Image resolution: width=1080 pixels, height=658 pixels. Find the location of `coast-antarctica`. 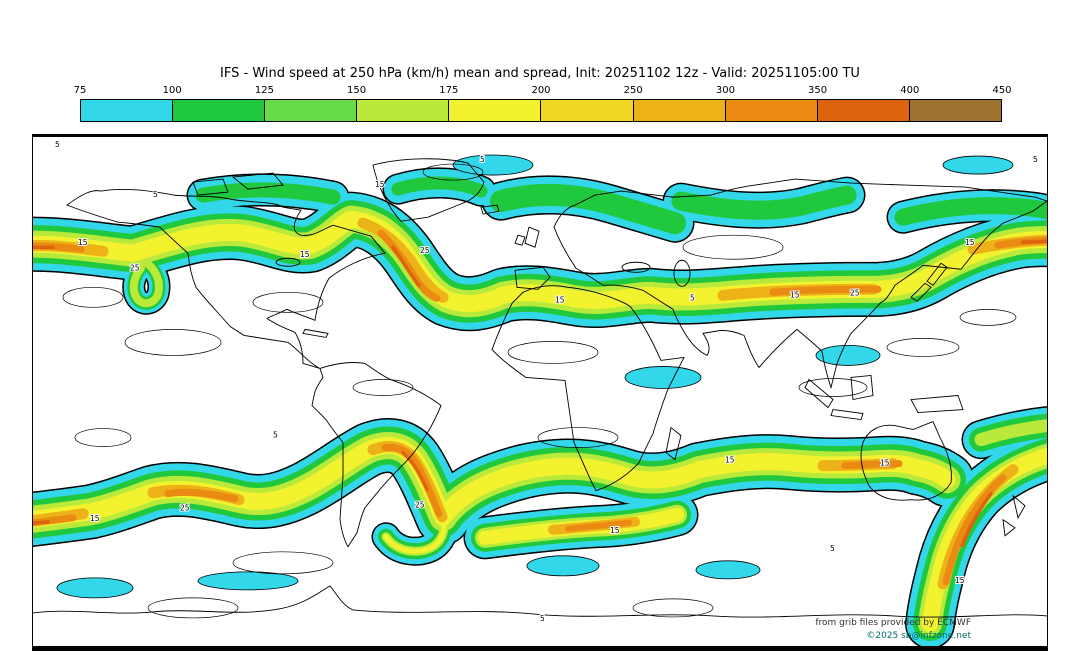

coast-antarctica is located at coordinates (540, 601).